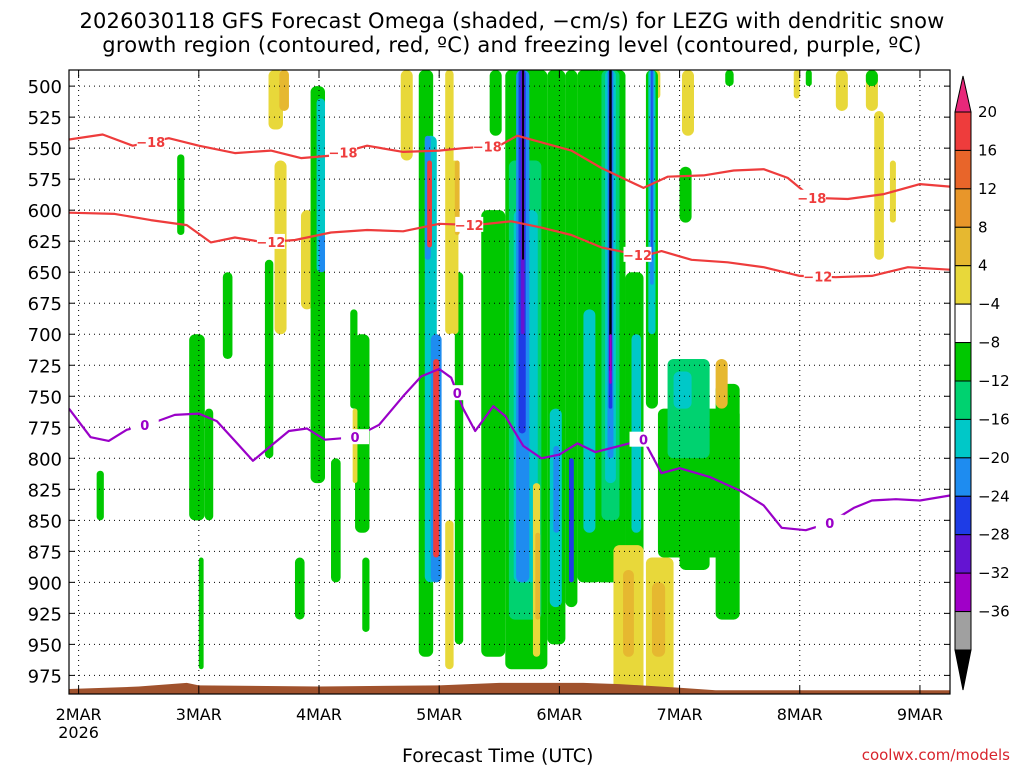  I want to click on colorbar-label: −8, so click(989, 343).